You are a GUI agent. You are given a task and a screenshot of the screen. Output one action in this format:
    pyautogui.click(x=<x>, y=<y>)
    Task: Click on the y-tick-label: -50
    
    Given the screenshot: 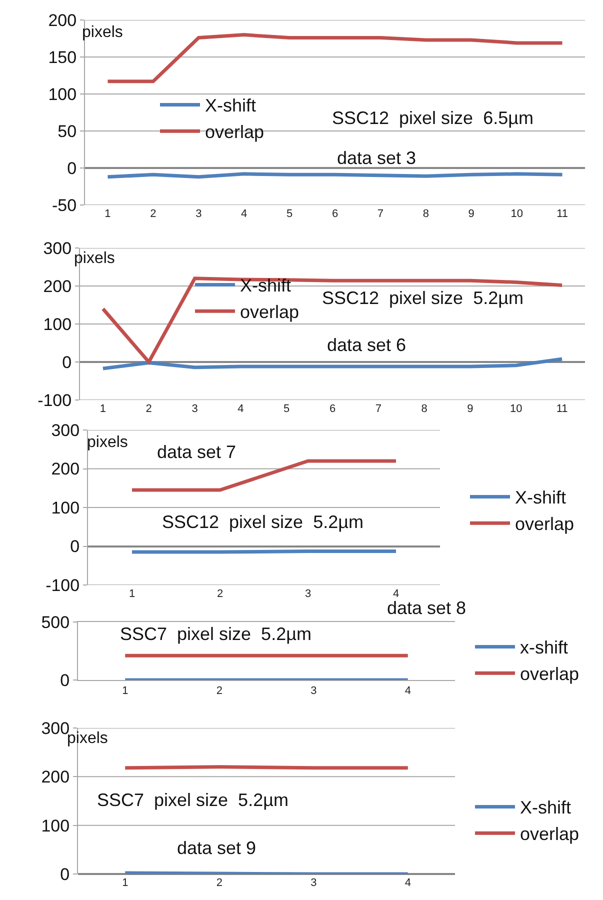 What is the action you would take?
    pyautogui.click(x=64, y=205)
    